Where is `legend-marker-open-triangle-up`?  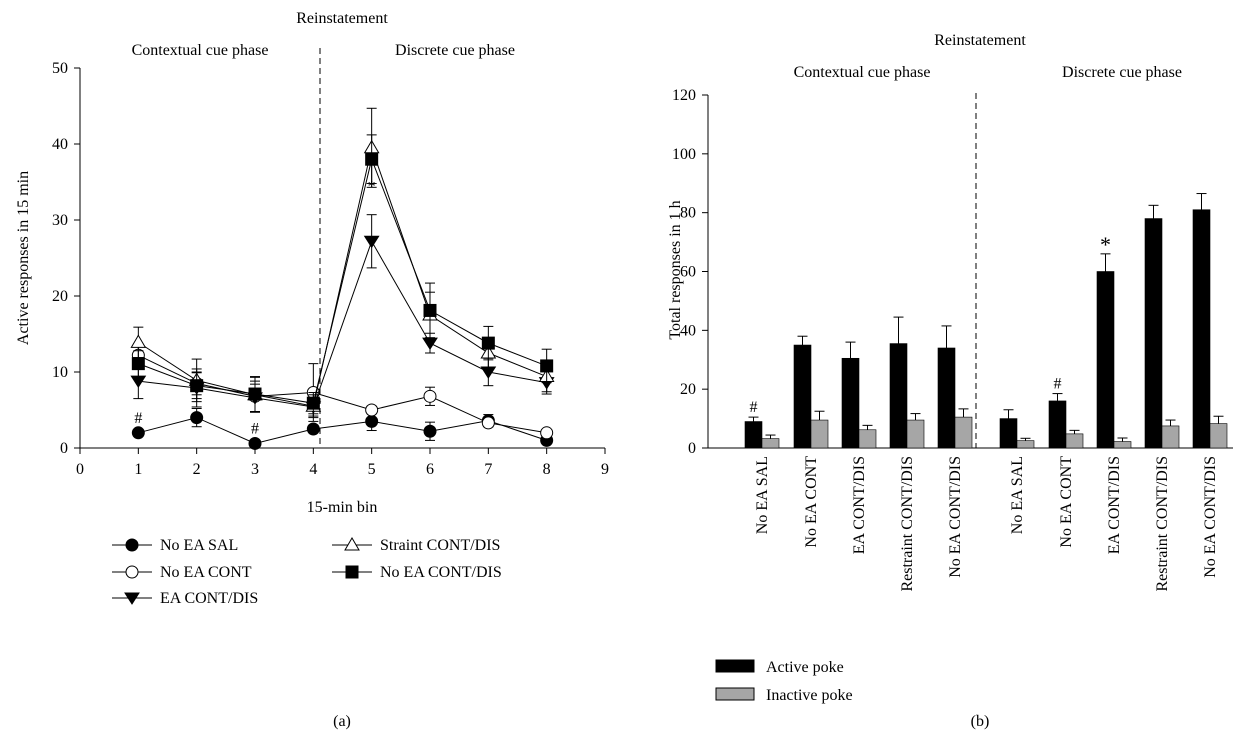
legend-marker-open-triangle-up is located at coordinates (352, 544).